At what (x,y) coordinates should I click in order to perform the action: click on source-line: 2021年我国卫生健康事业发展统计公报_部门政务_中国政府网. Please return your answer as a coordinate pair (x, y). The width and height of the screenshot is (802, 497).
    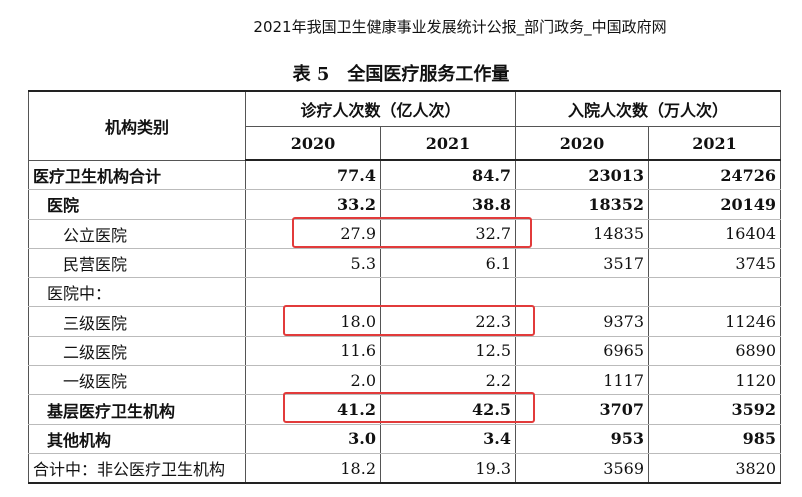
    Looking at the image, I should click on (460, 27).